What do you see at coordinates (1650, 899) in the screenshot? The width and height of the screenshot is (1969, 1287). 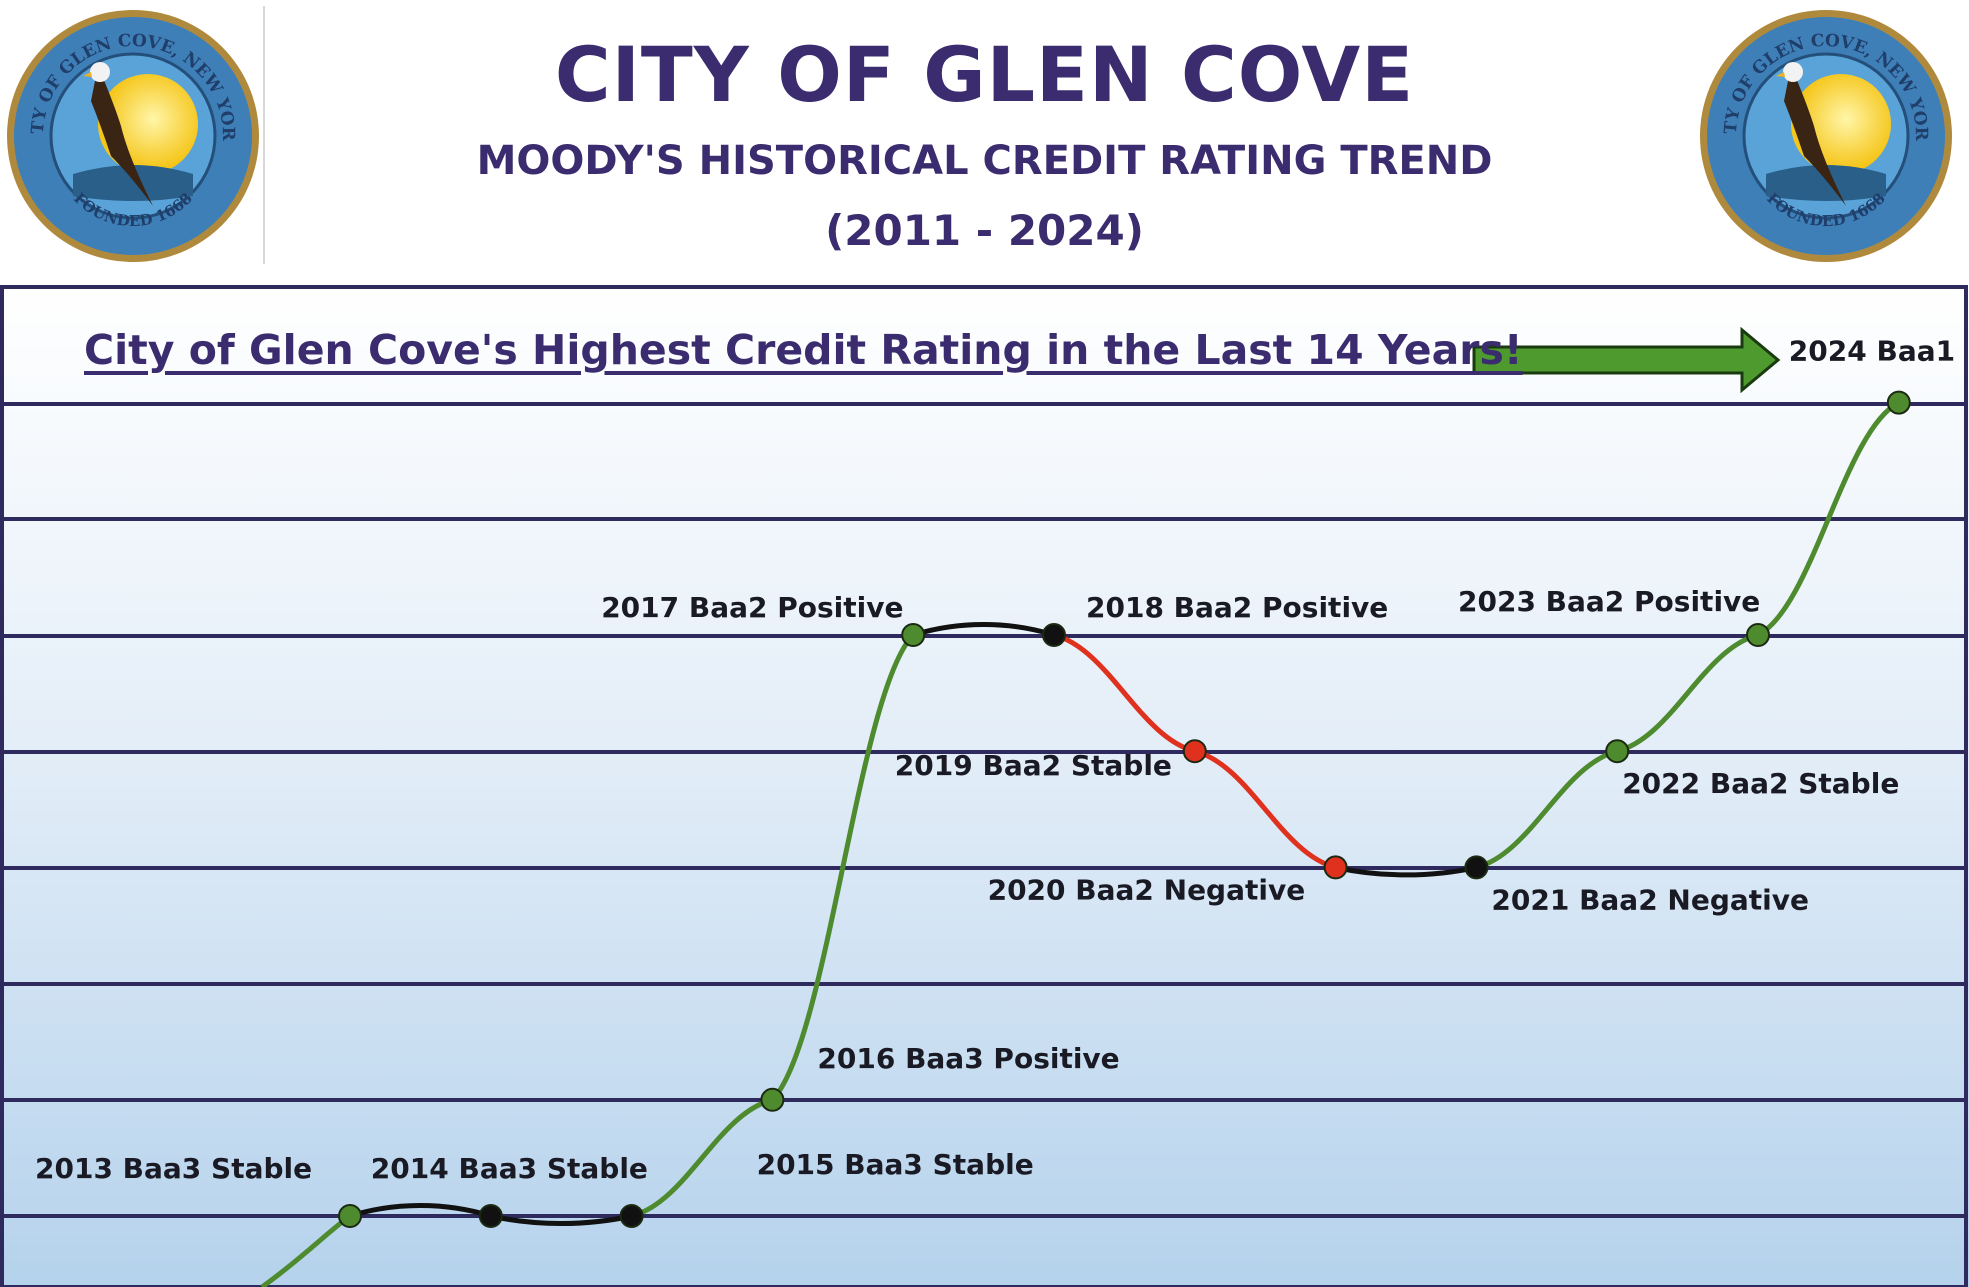 I see `rating-label: 2021 Baa2 Negative` at bounding box center [1650, 899].